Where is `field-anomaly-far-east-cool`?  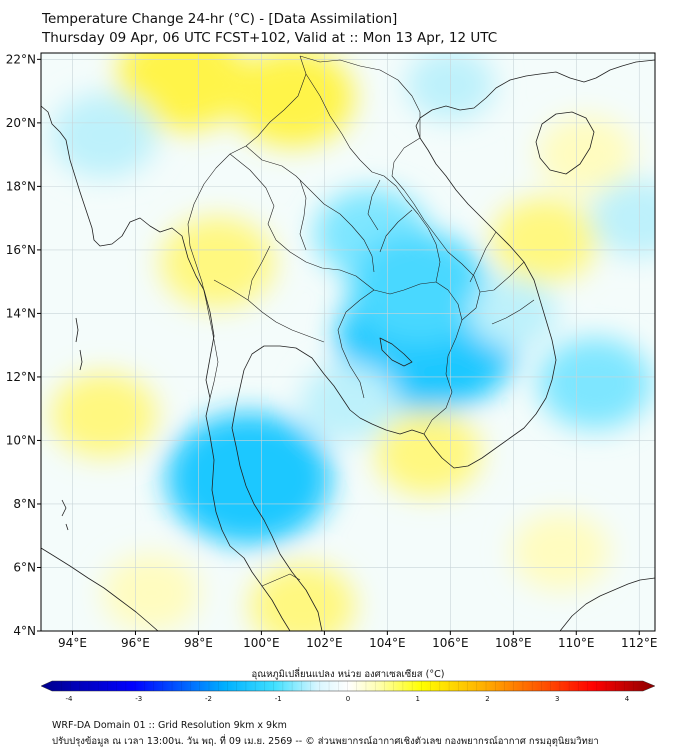
field-anomaly-far-east-cool is located at coordinates (622, 218).